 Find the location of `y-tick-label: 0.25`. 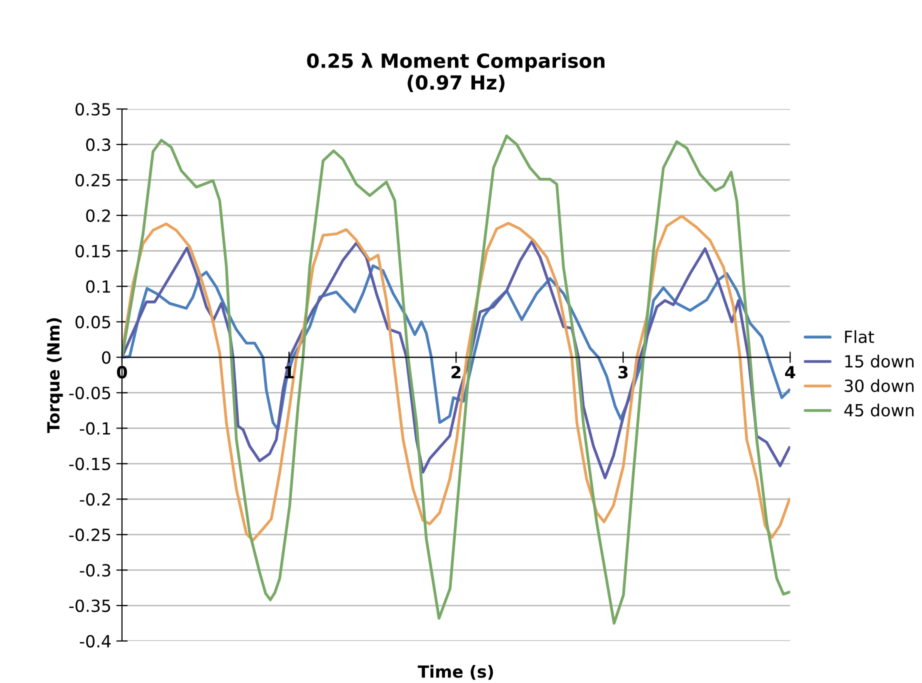

y-tick-label: 0.25 is located at coordinates (93, 180).